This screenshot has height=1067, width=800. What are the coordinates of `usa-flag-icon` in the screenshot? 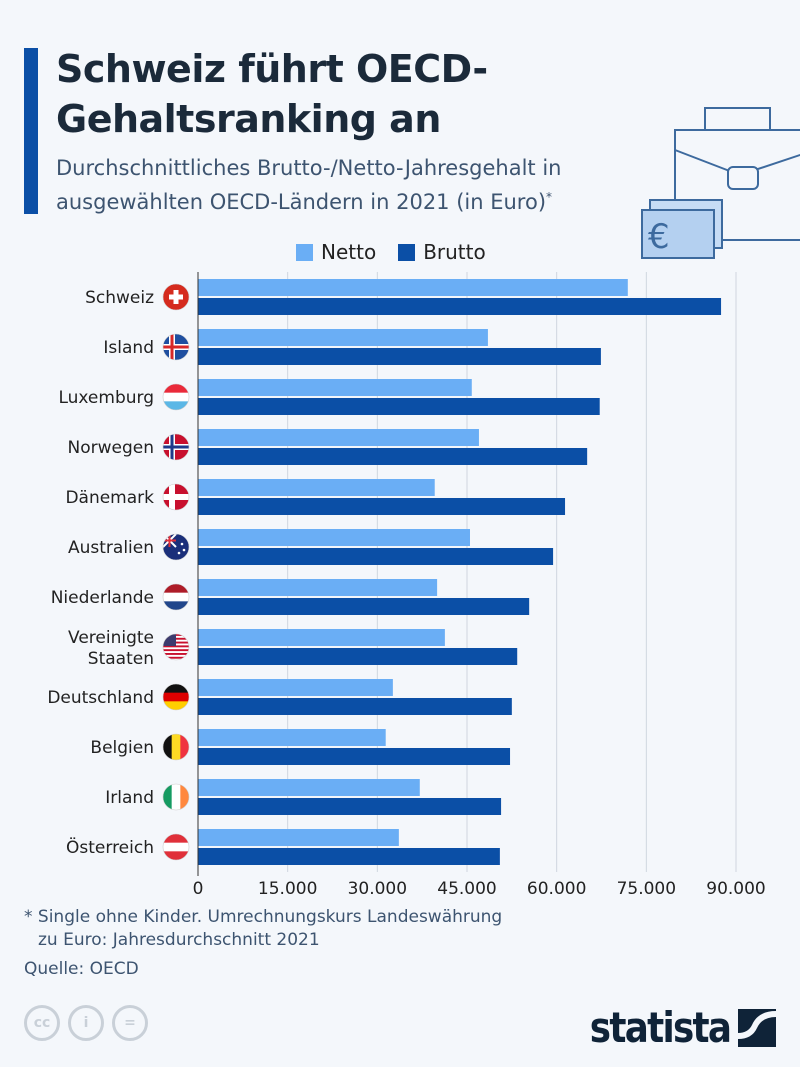 It's located at (176, 647).